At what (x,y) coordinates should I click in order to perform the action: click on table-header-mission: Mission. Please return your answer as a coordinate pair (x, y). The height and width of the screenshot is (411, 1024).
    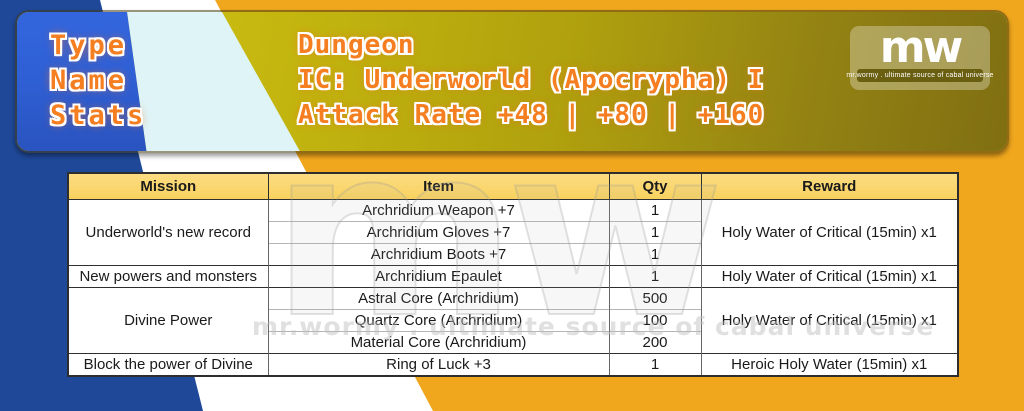
    Looking at the image, I should click on (168, 186).